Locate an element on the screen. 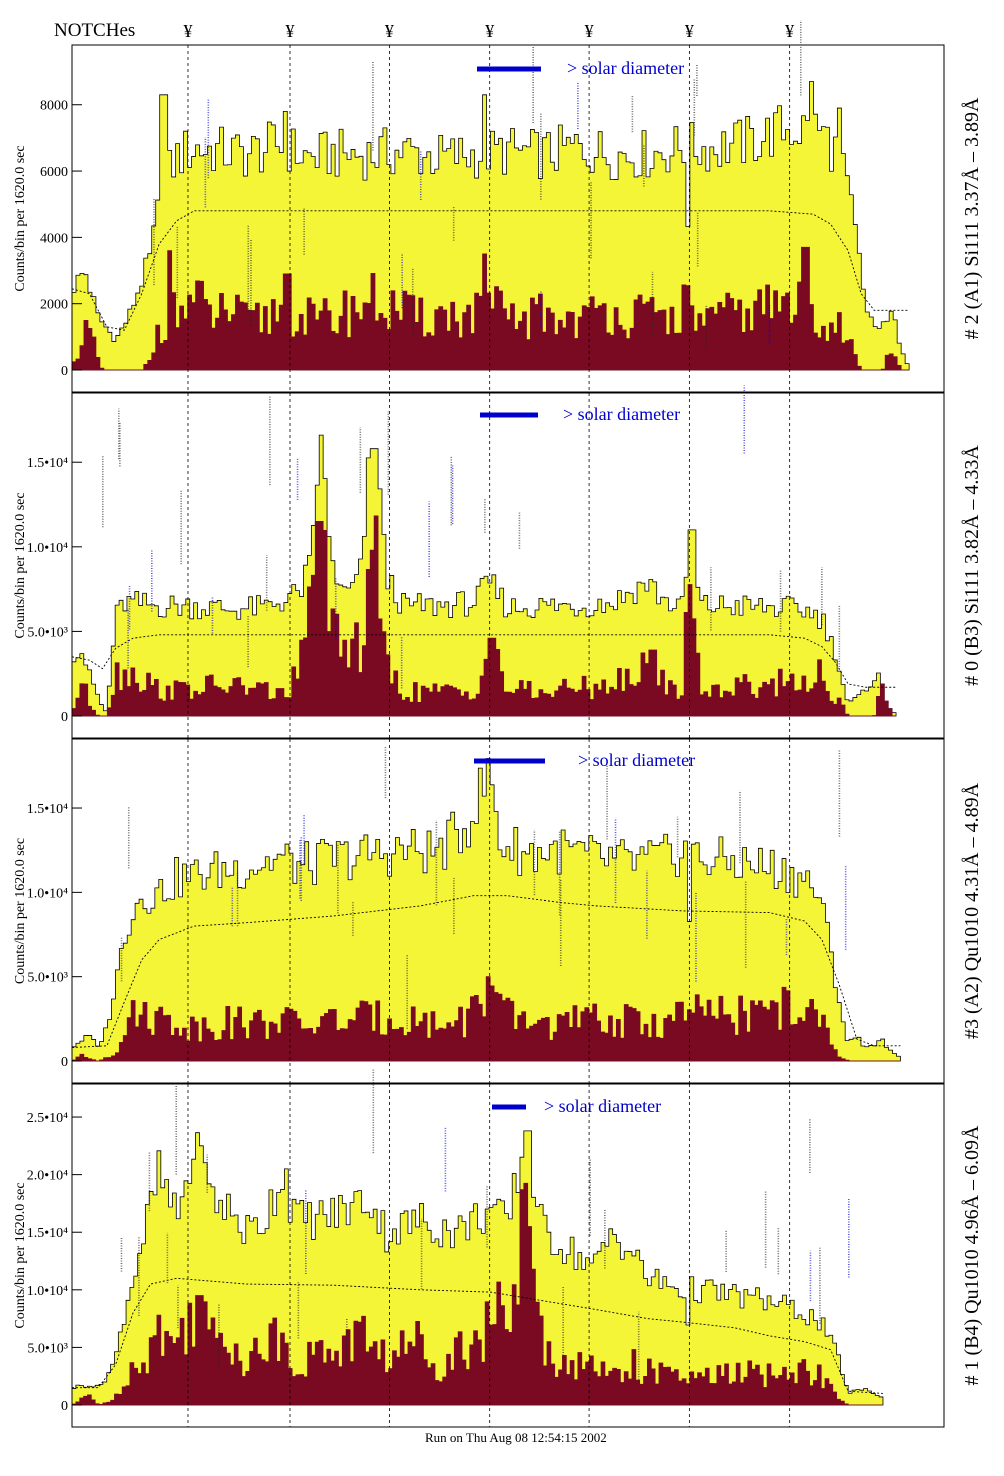 The height and width of the screenshot is (1476, 1004). notch-markers: ¥ ¥ ¥ ¥ ¥ ¥ ¥ is located at coordinates (488, 31).